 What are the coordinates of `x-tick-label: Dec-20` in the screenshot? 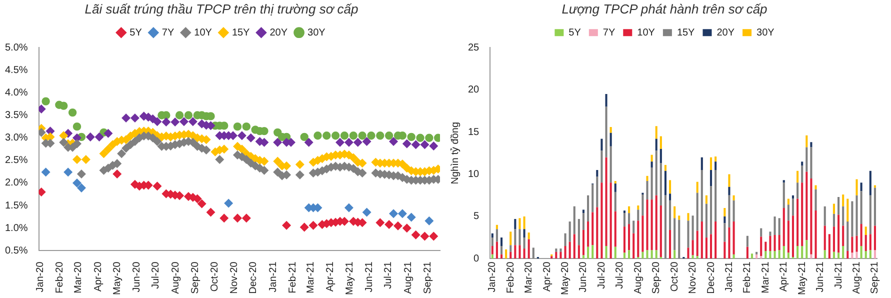 It's located at (254, 277).